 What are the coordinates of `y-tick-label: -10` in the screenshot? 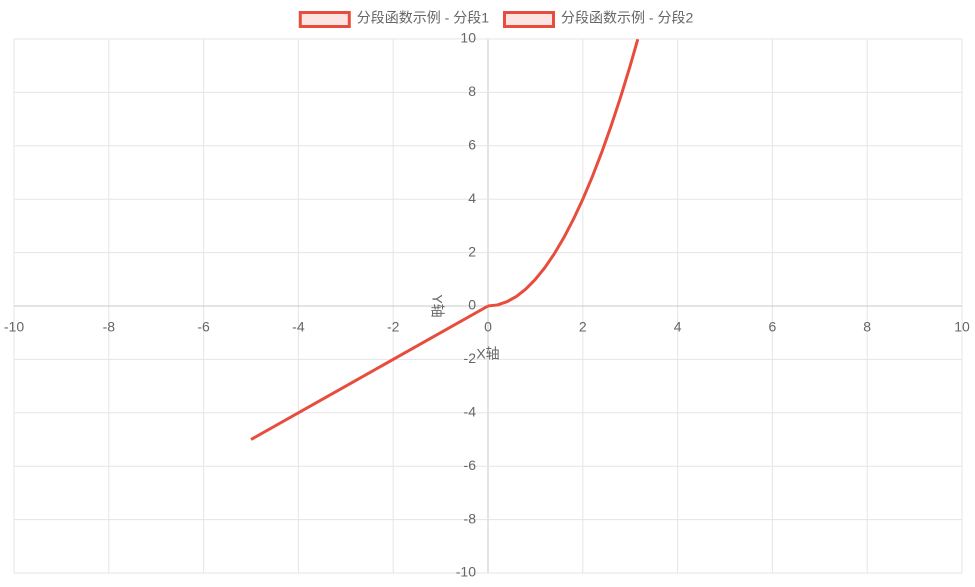 It's located at (466, 572).